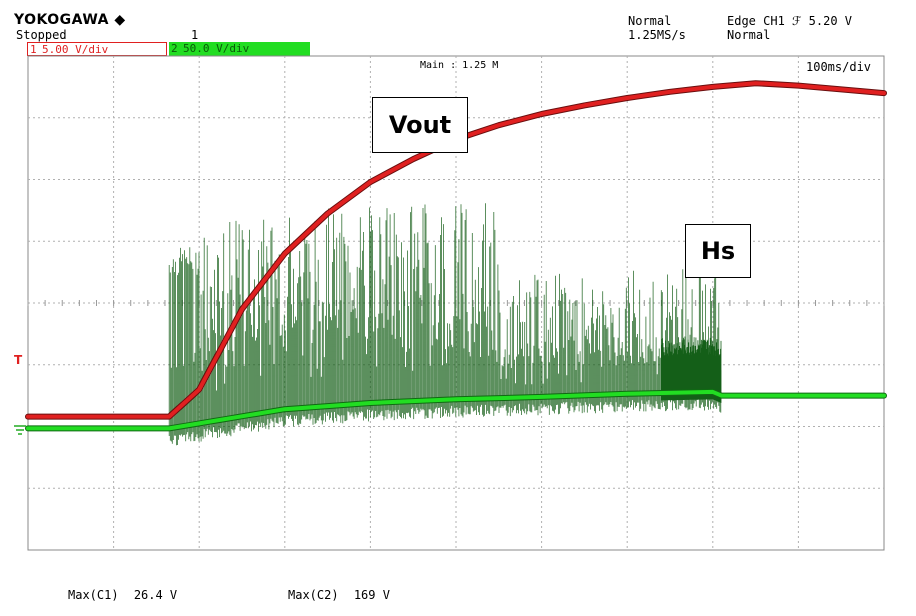  Describe the element at coordinates (195, 35) in the screenshot. I see `marker-indicator: 1` at that location.